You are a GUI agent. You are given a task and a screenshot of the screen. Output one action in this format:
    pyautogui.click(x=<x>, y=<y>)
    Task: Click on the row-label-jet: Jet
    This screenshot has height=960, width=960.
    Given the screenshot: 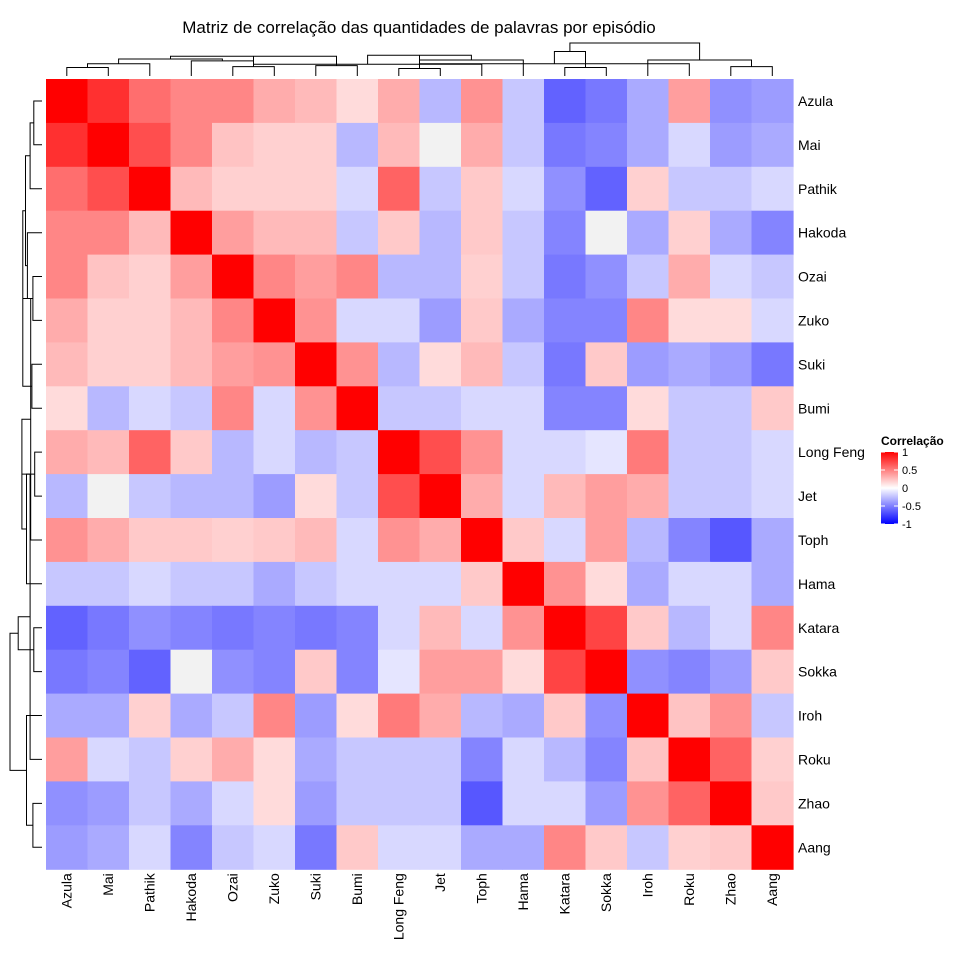 What is the action you would take?
    pyautogui.click(x=807, y=496)
    